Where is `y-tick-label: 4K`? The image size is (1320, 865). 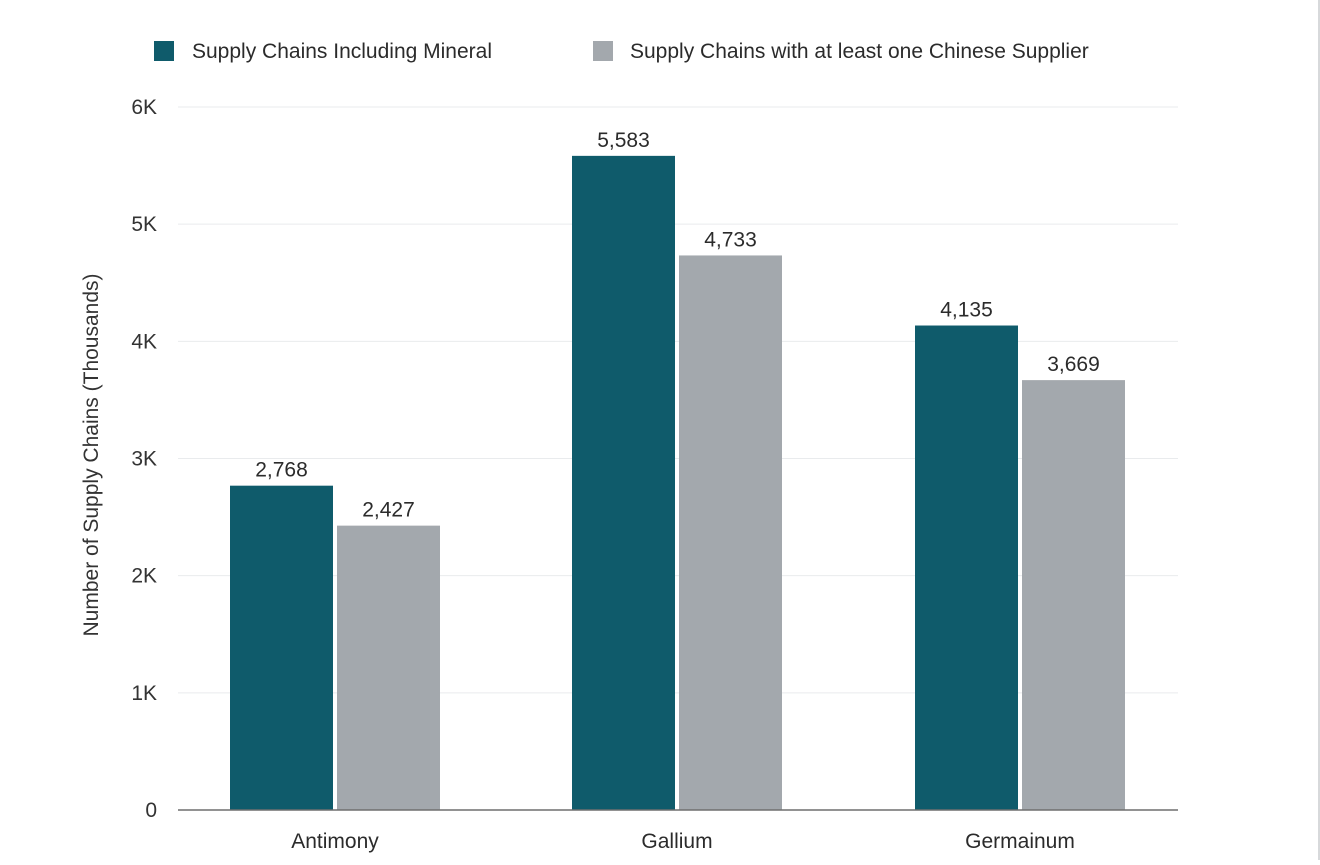
y-tick-label: 4K is located at coordinates (144, 341).